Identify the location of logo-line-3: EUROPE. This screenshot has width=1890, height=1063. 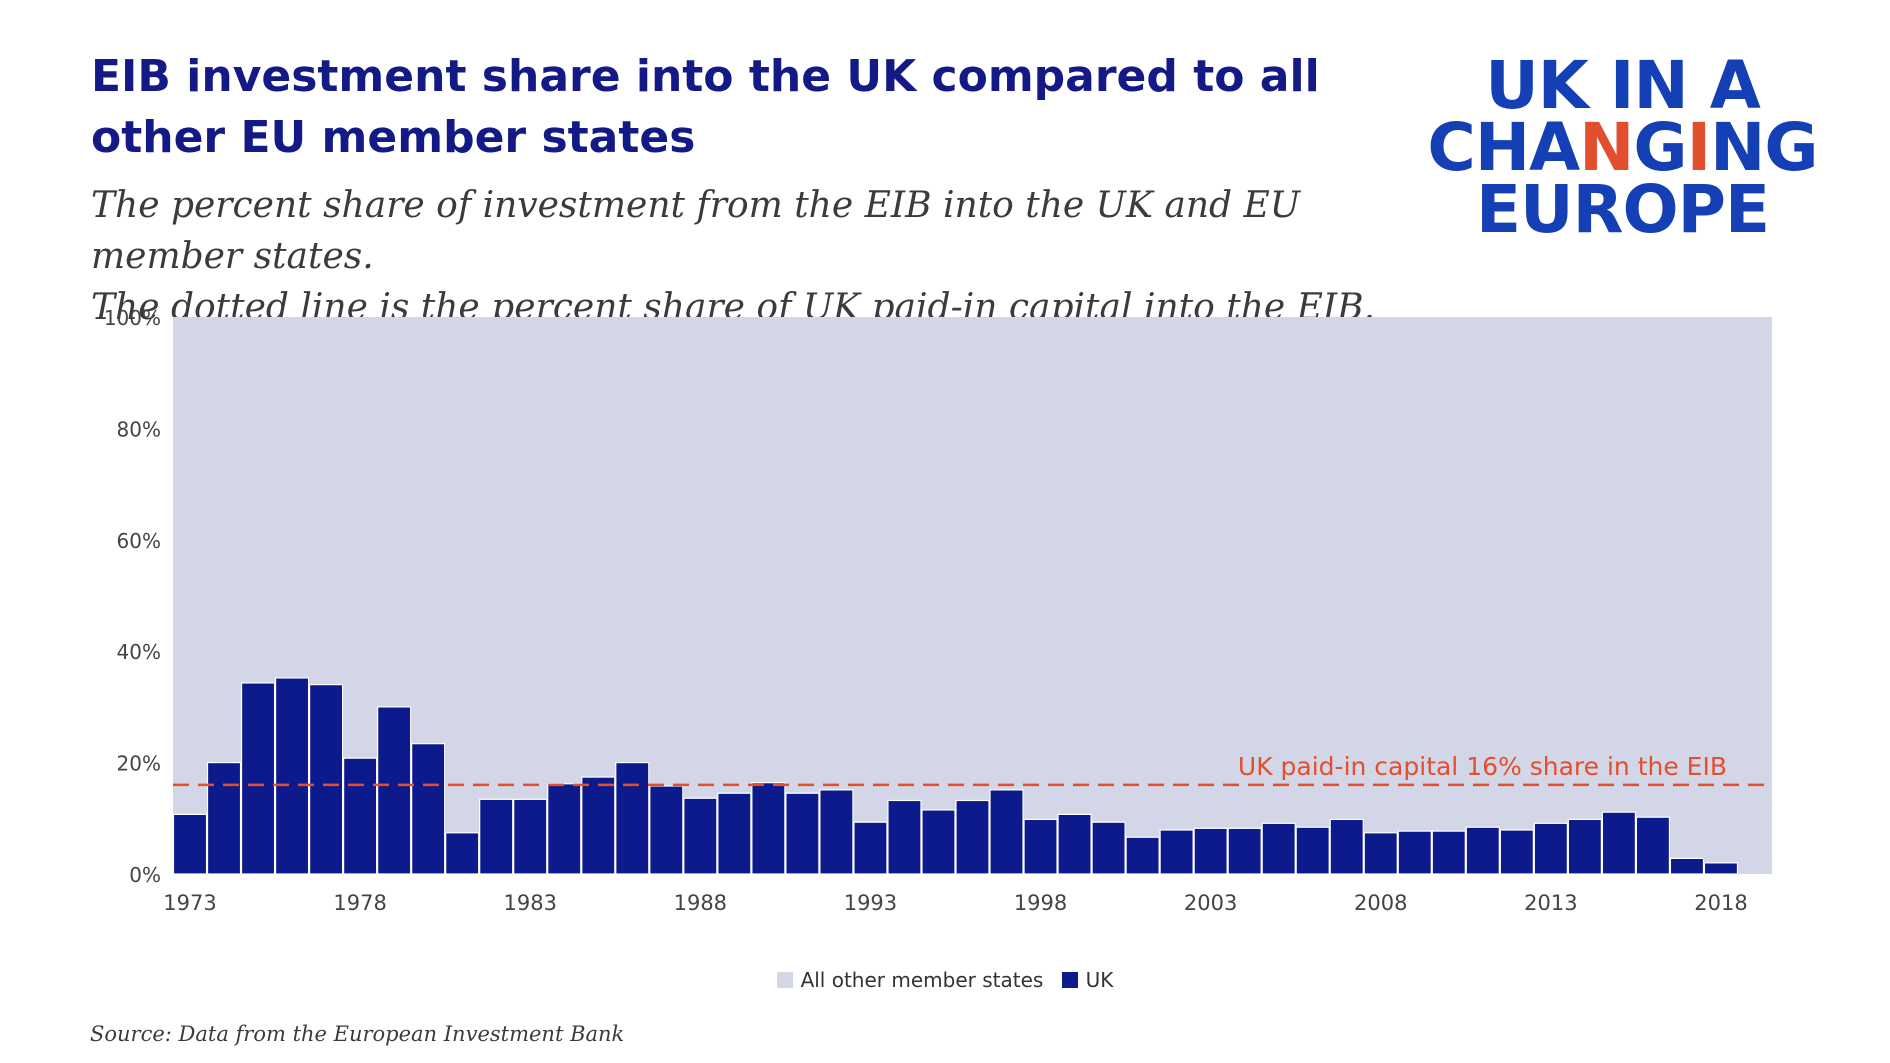
(1622, 209).